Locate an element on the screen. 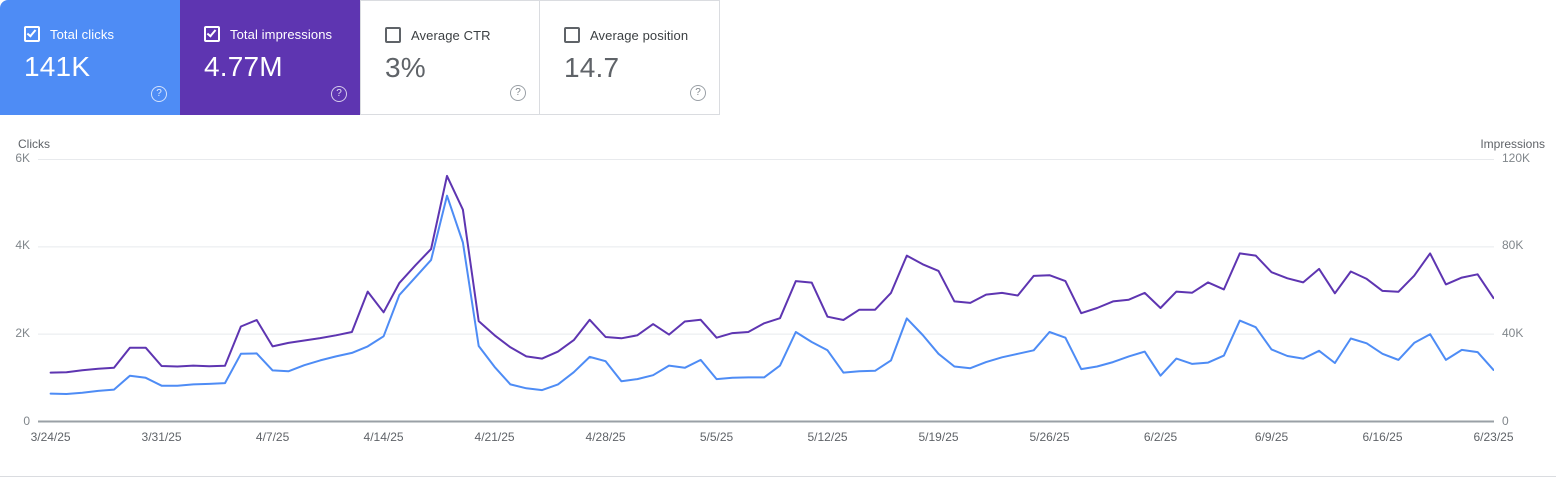 This screenshot has width=1556, height=477. card-total-clicks: Total clicks 141K ? is located at coordinates (90, 57).